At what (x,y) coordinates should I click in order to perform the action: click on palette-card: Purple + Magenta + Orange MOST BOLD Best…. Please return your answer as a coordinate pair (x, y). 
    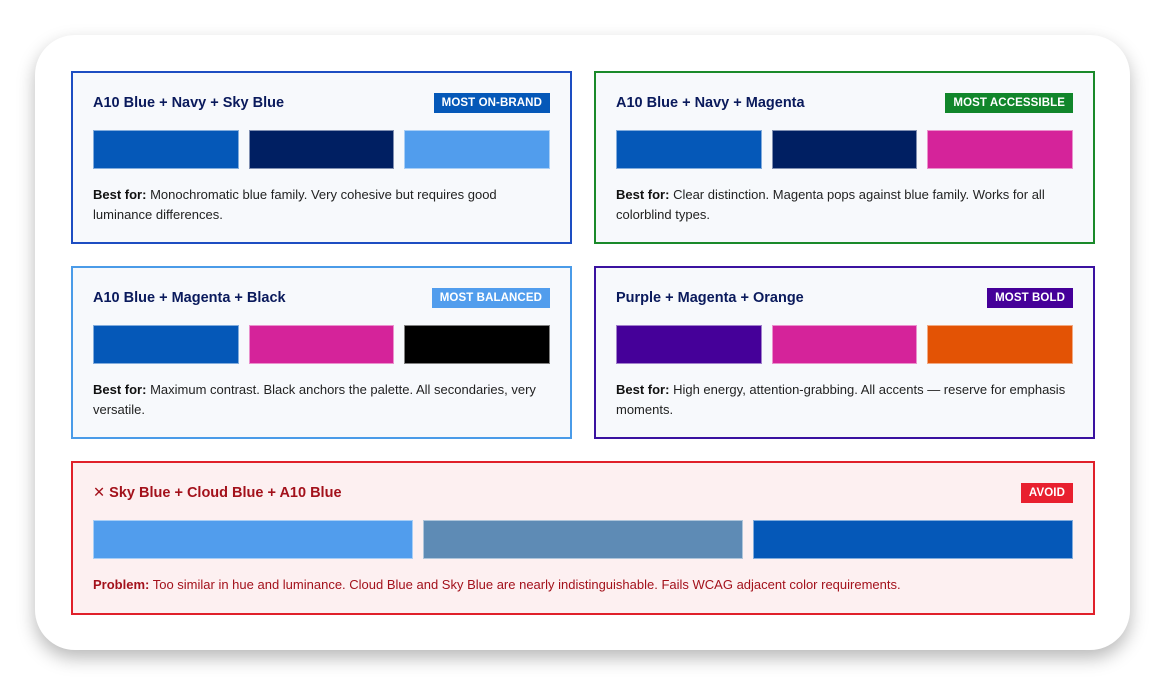
    Looking at the image, I should click on (844, 352).